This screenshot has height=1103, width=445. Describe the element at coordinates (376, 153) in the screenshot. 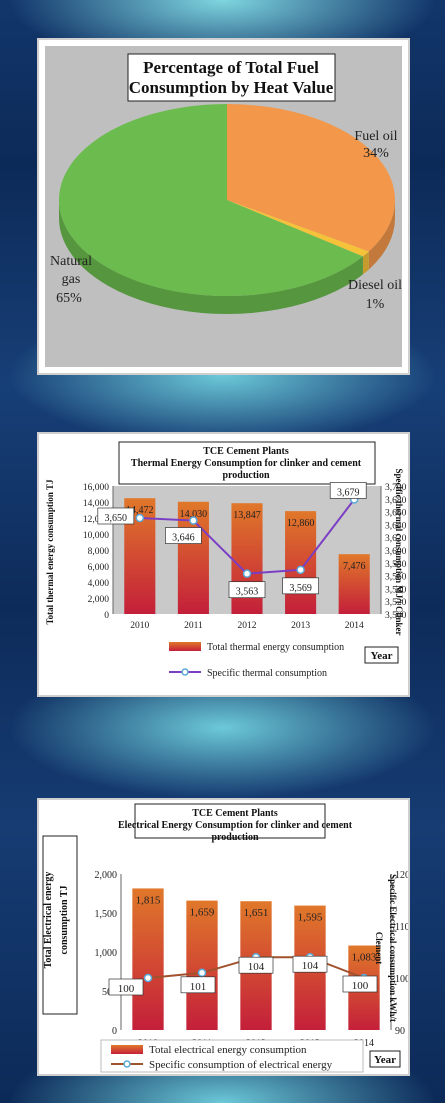

I see `pie-label-value: 34%` at that location.